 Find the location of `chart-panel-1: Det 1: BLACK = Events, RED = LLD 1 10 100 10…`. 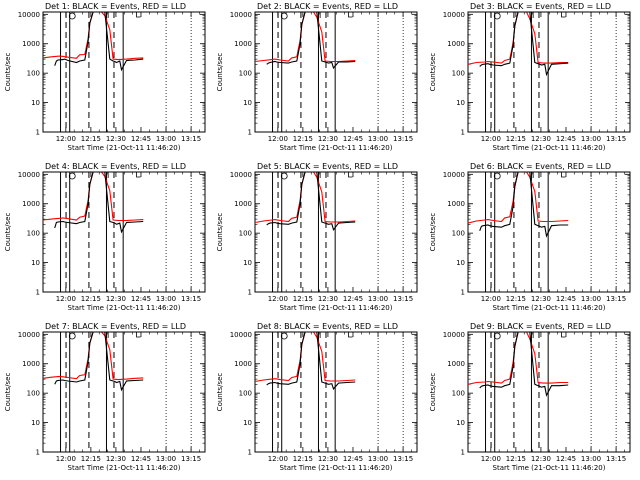

chart-panel-1: Det 1: BLACK = Events, RED = LLD 1 10 100 10… is located at coordinates (105, 77).